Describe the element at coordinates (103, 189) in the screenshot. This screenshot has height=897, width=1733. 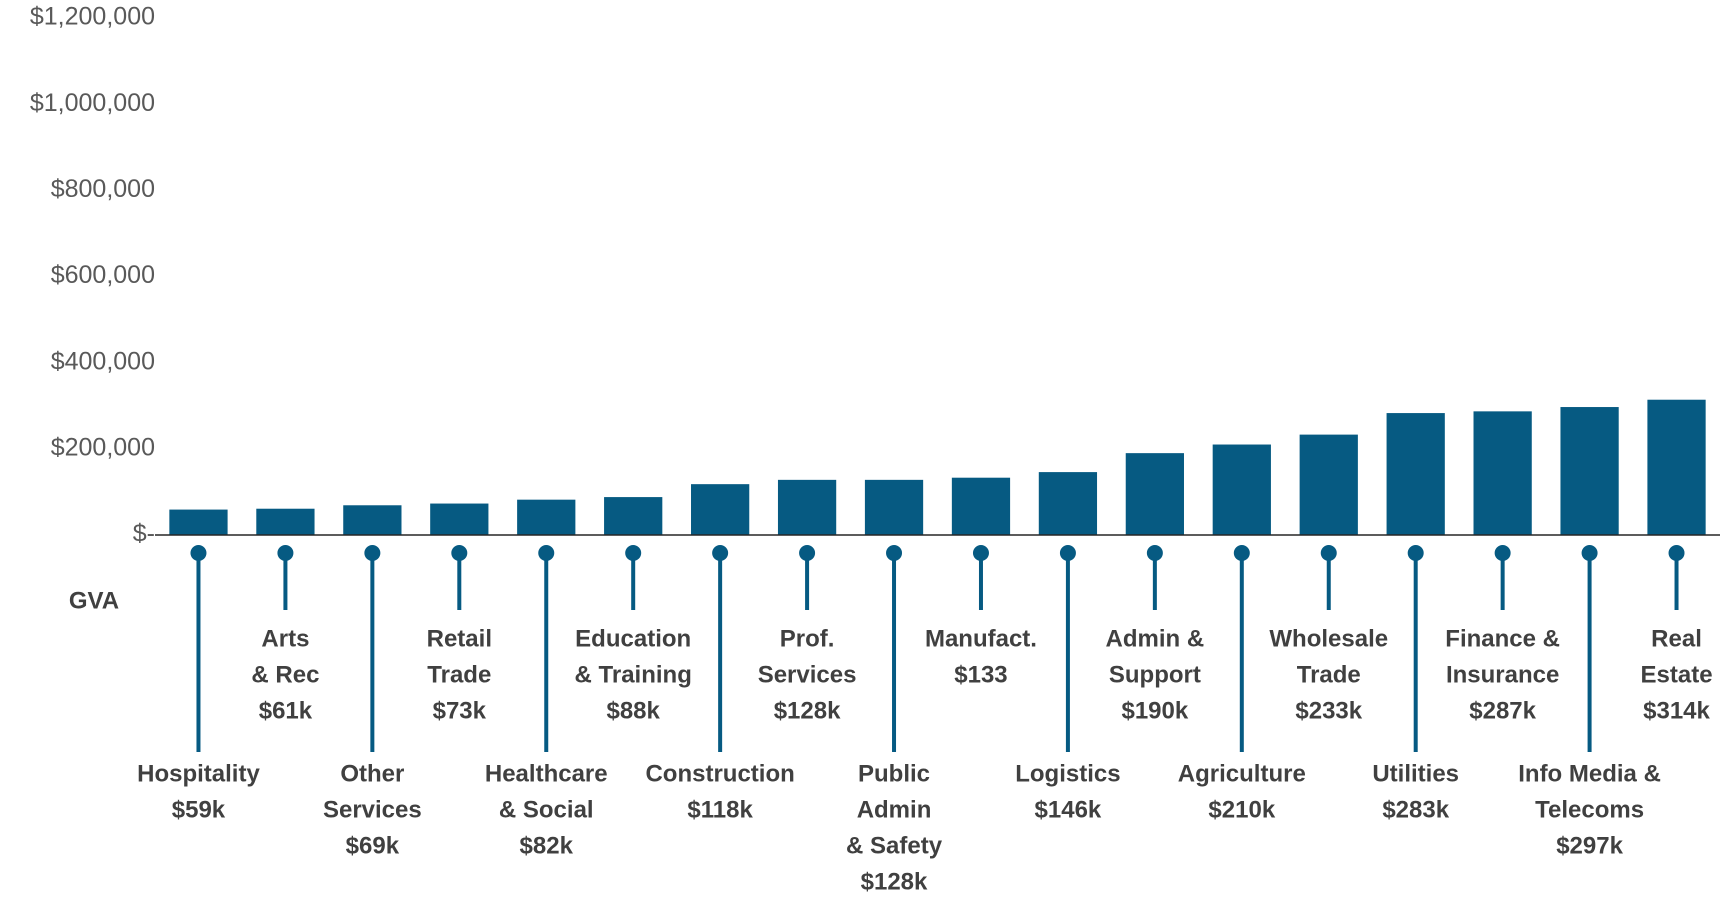
I see `y-tick-label: $800,000` at that location.